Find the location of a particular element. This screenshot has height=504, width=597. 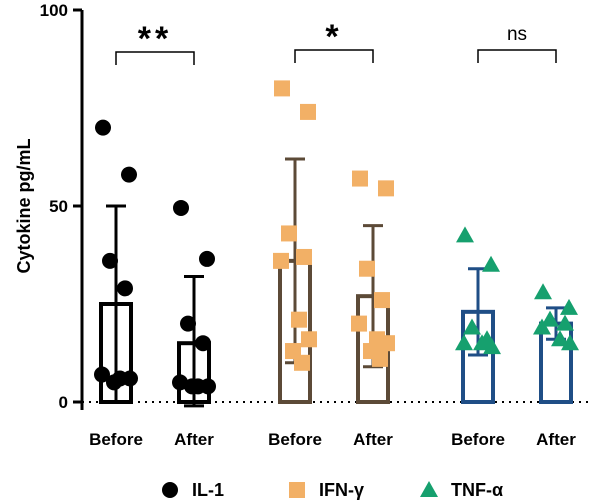

significance-label: * is located at coordinates (333, 37).